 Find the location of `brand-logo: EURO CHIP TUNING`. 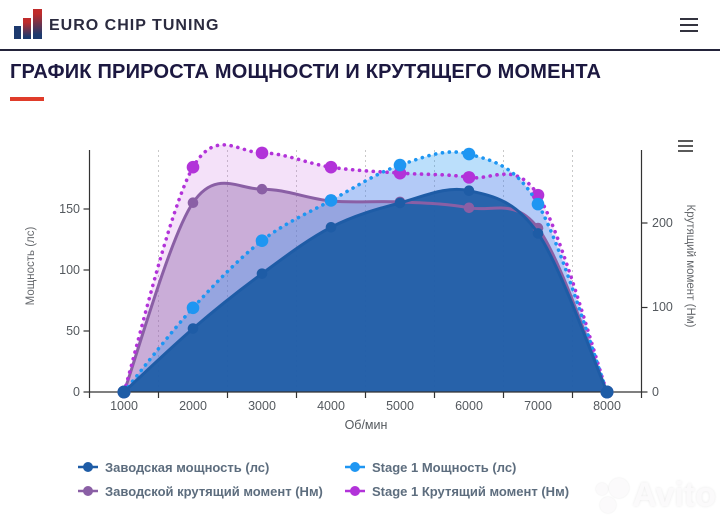

brand-logo: EURO CHIP TUNING is located at coordinates (116, 24).